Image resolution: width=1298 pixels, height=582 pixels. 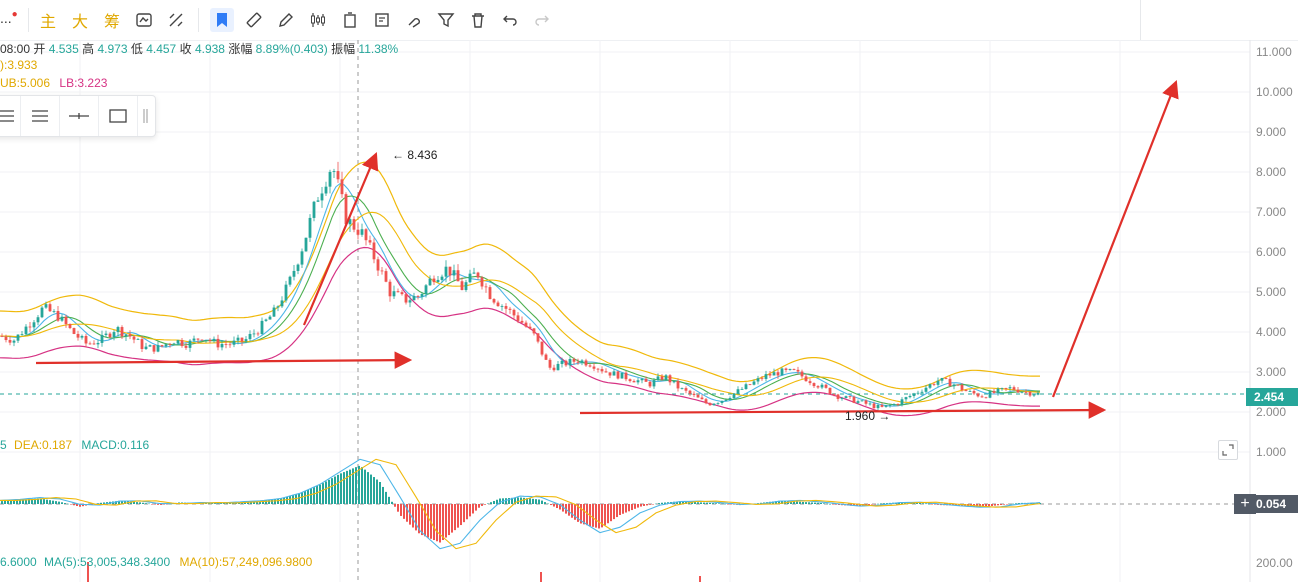 I want to click on current-price-tag: 2.454, so click(x=1272, y=397).